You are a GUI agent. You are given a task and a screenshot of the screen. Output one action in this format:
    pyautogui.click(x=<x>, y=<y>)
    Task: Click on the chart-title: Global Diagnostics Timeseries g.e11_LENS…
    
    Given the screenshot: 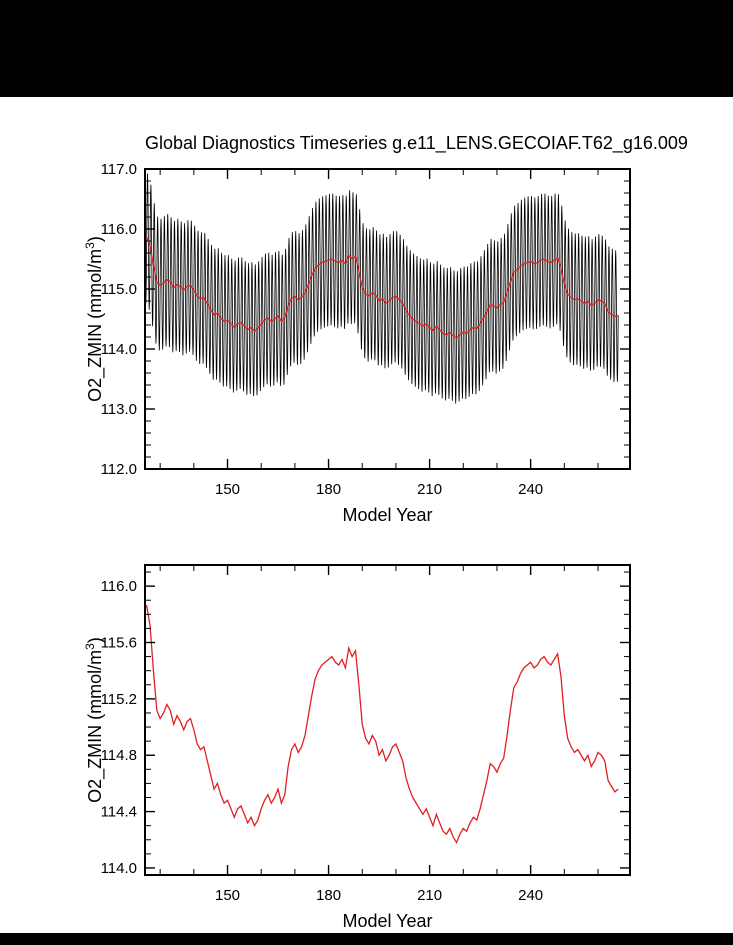 What is the action you would take?
    pyautogui.click(x=416, y=143)
    